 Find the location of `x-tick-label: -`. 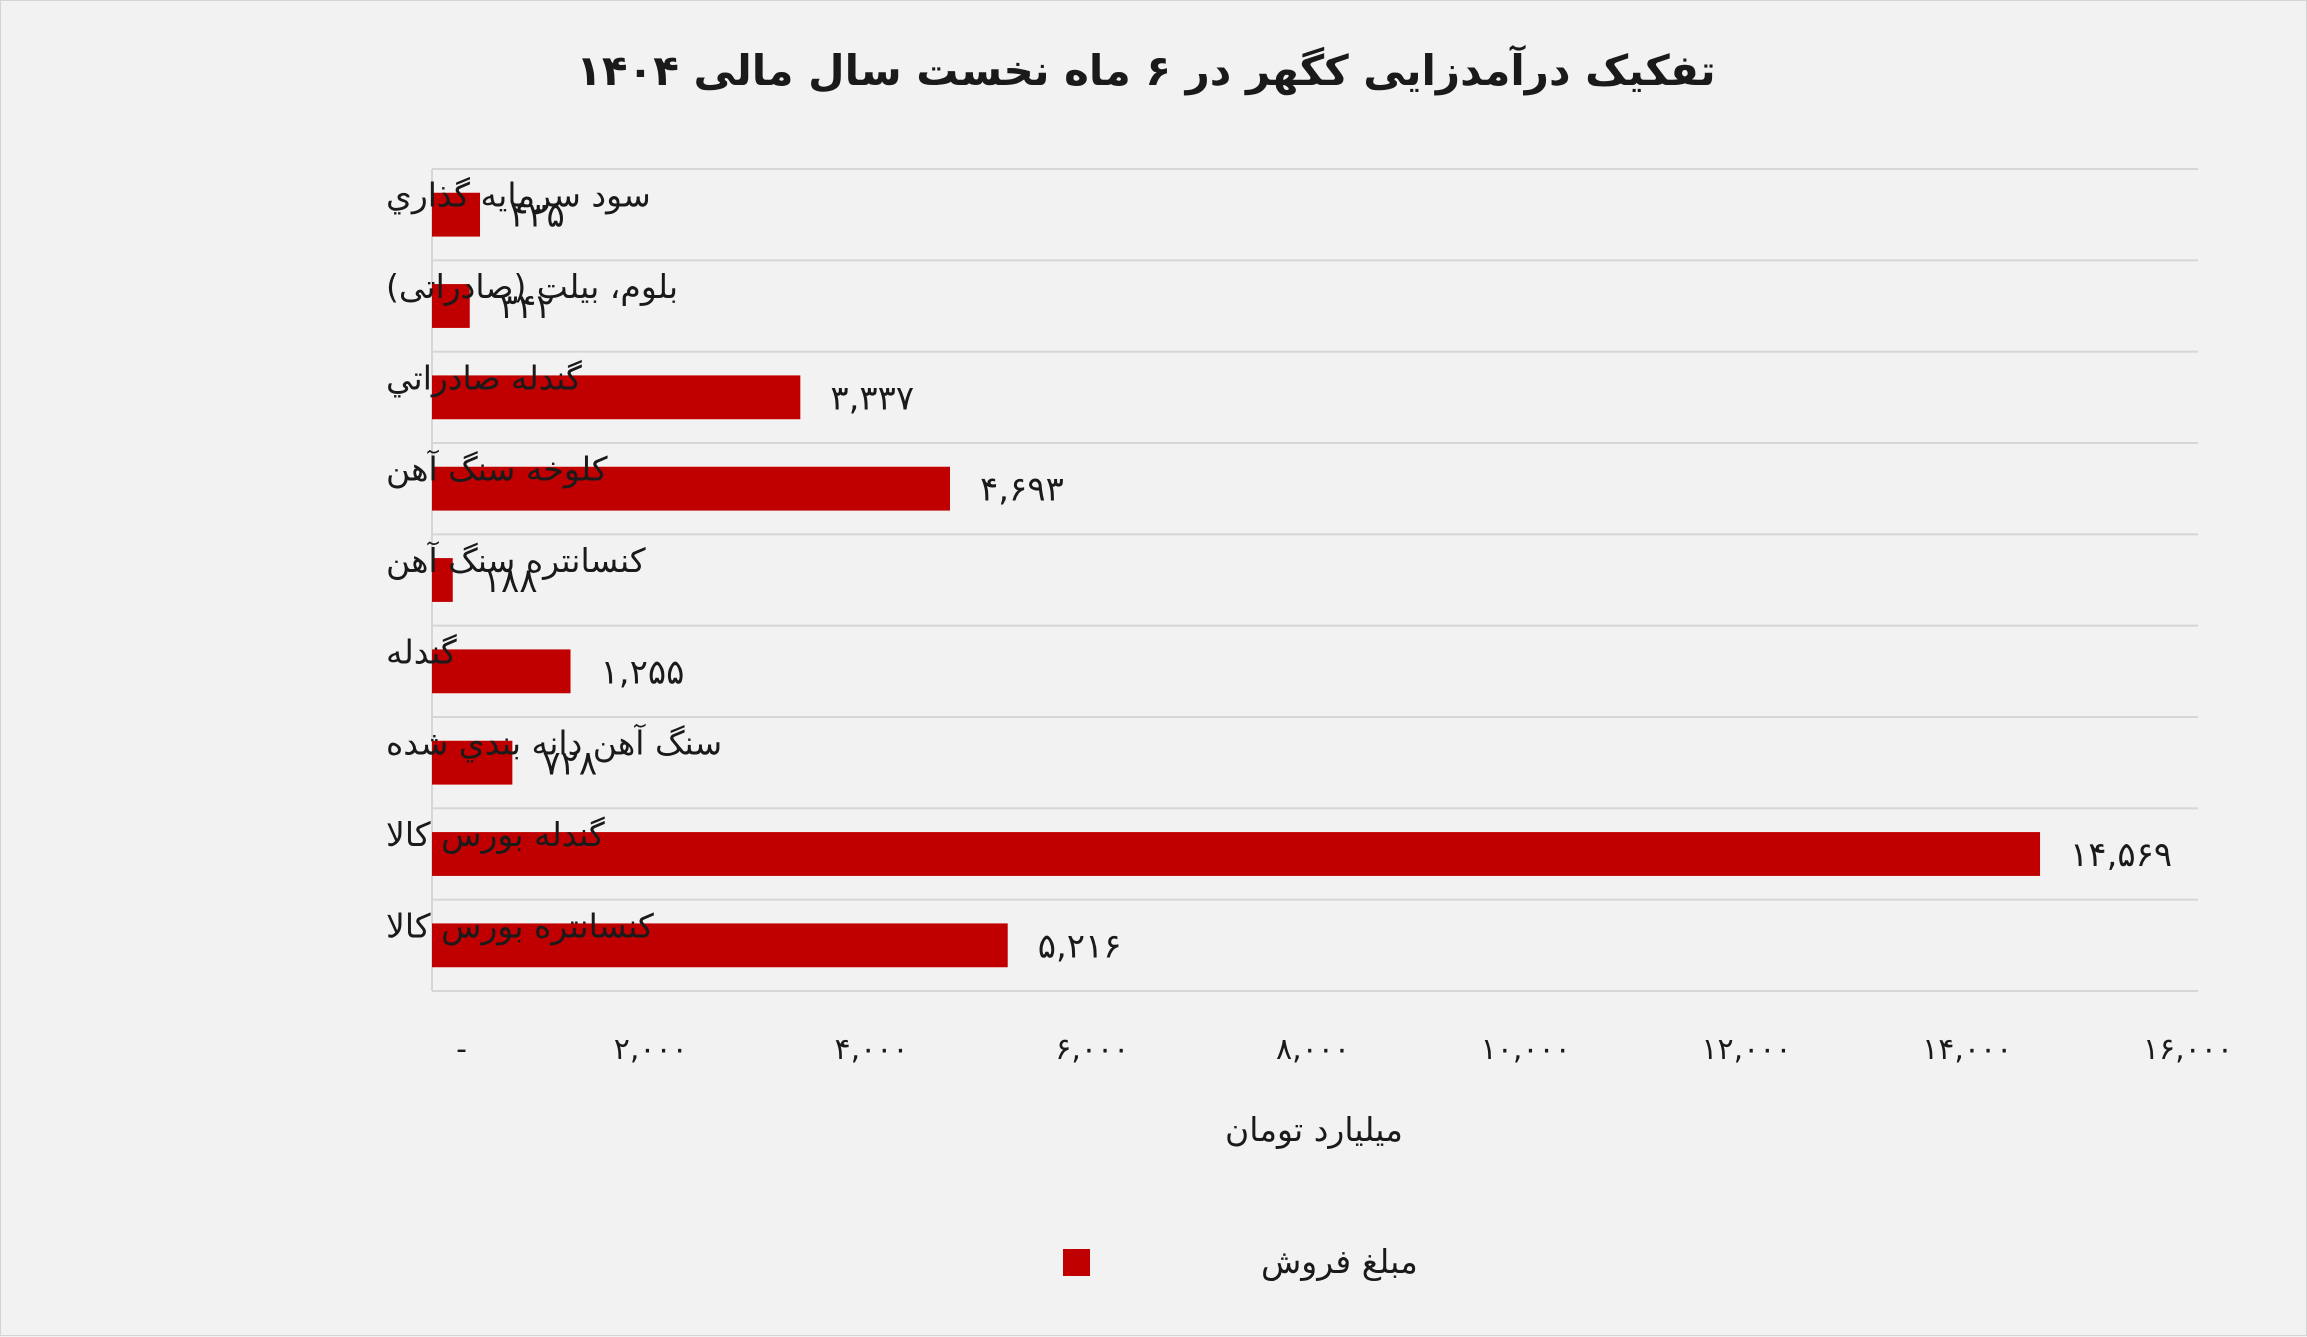

x-tick-label: - is located at coordinates (461, 1049).